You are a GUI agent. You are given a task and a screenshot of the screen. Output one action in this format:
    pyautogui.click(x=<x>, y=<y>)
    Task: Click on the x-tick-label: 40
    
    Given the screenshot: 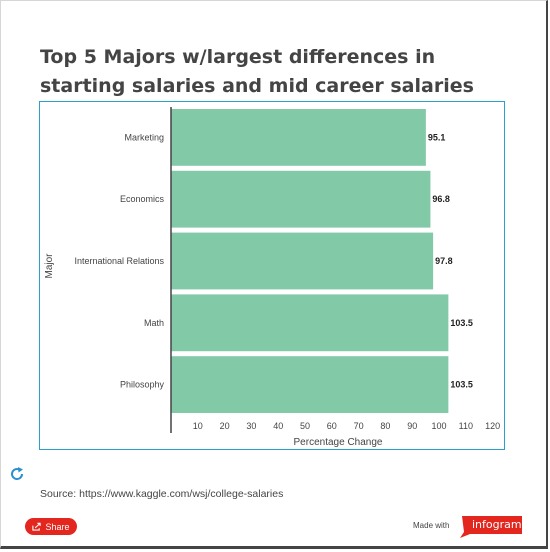 What is the action you would take?
    pyautogui.click(x=278, y=426)
    